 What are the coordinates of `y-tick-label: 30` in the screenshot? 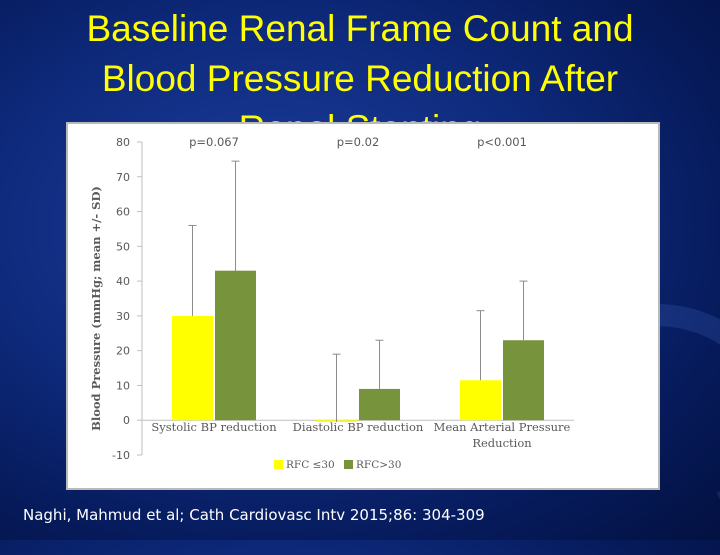 It's located at (123, 316).